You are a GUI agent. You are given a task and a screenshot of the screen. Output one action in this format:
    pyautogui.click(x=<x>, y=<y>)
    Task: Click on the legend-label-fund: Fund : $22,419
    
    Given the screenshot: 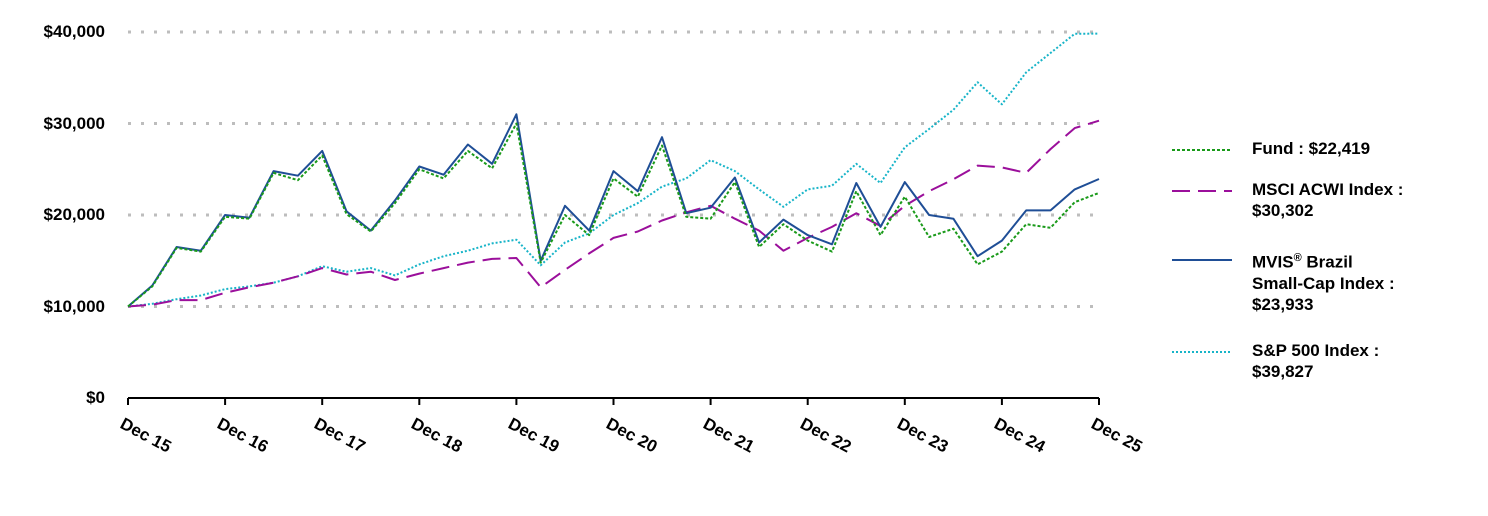 What is the action you would take?
    pyautogui.click(x=1311, y=148)
    